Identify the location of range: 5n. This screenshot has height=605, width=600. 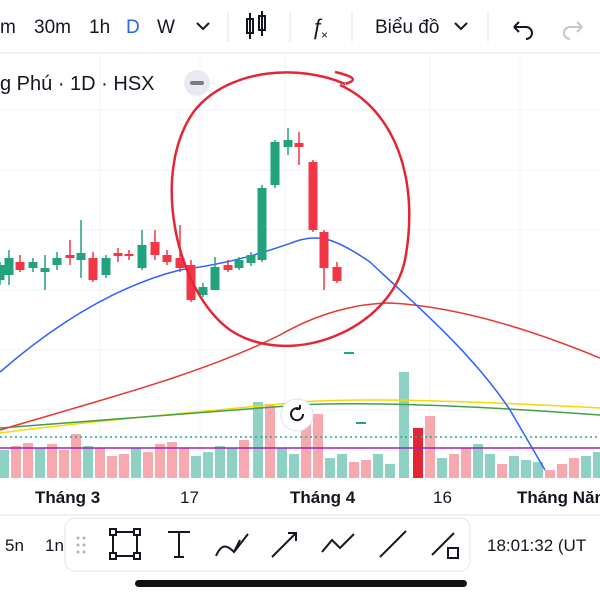
(14, 545).